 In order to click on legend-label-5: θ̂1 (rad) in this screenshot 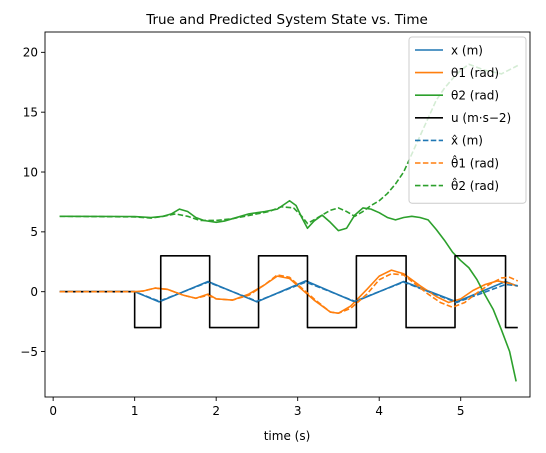, I will do `click(475, 162)`.